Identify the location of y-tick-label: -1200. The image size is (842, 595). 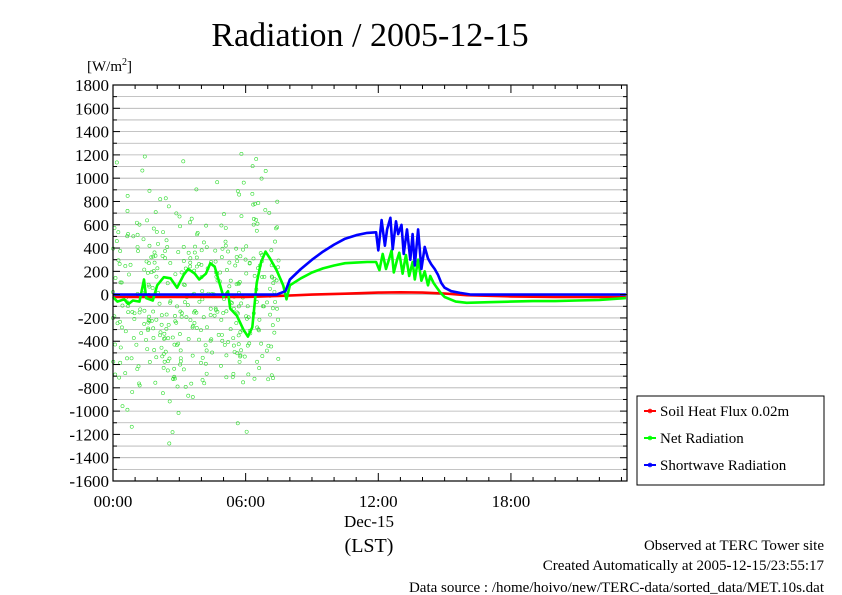
(89, 434).